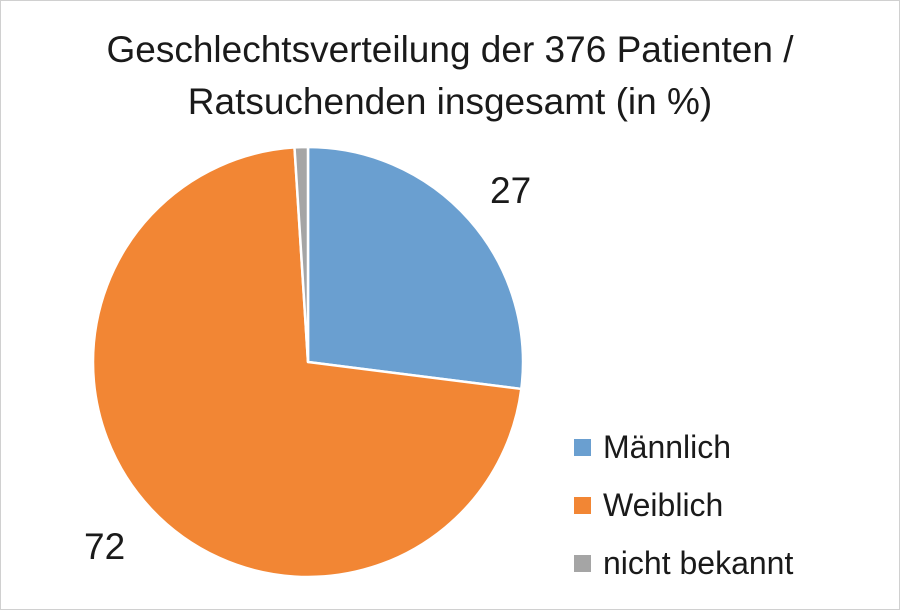 This screenshot has width=900, height=610. I want to click on data-label-maennlich: 27, so click(511, 190).